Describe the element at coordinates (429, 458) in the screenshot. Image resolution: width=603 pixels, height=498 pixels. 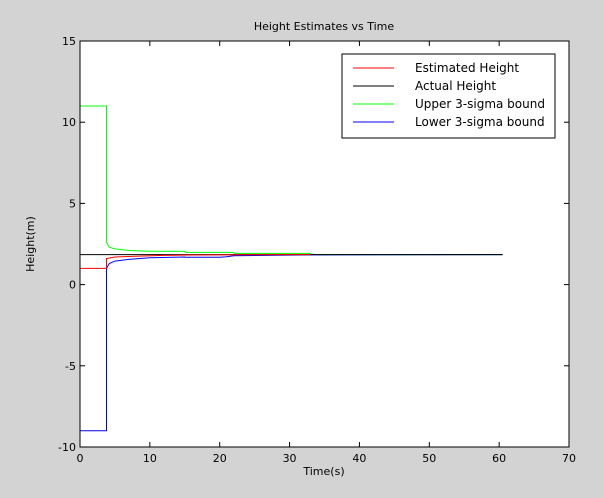
I see `x-tick-label: 50` at that location.